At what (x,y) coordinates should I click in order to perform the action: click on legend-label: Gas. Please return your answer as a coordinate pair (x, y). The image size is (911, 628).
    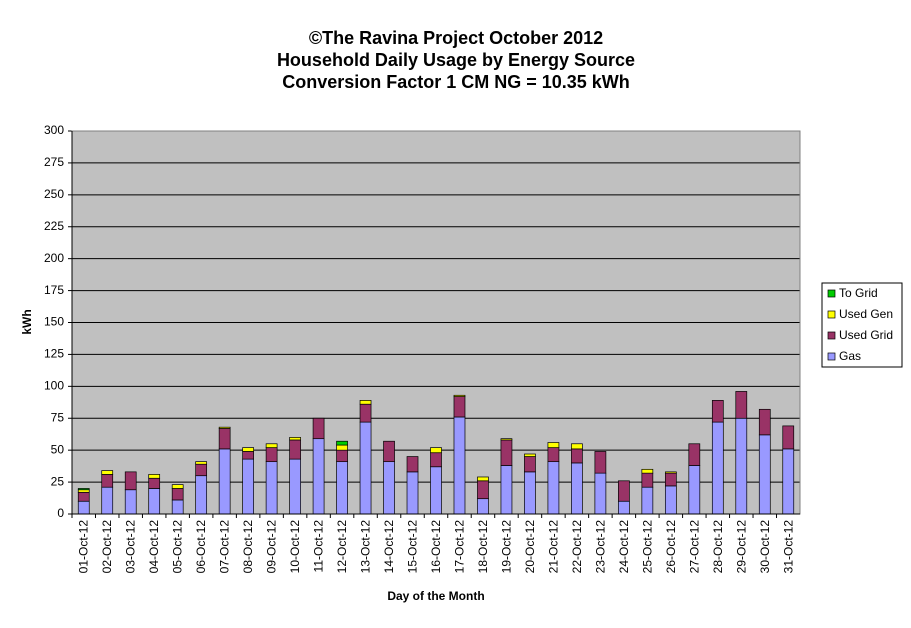
    Looking at the image, I should click on (850, 356).